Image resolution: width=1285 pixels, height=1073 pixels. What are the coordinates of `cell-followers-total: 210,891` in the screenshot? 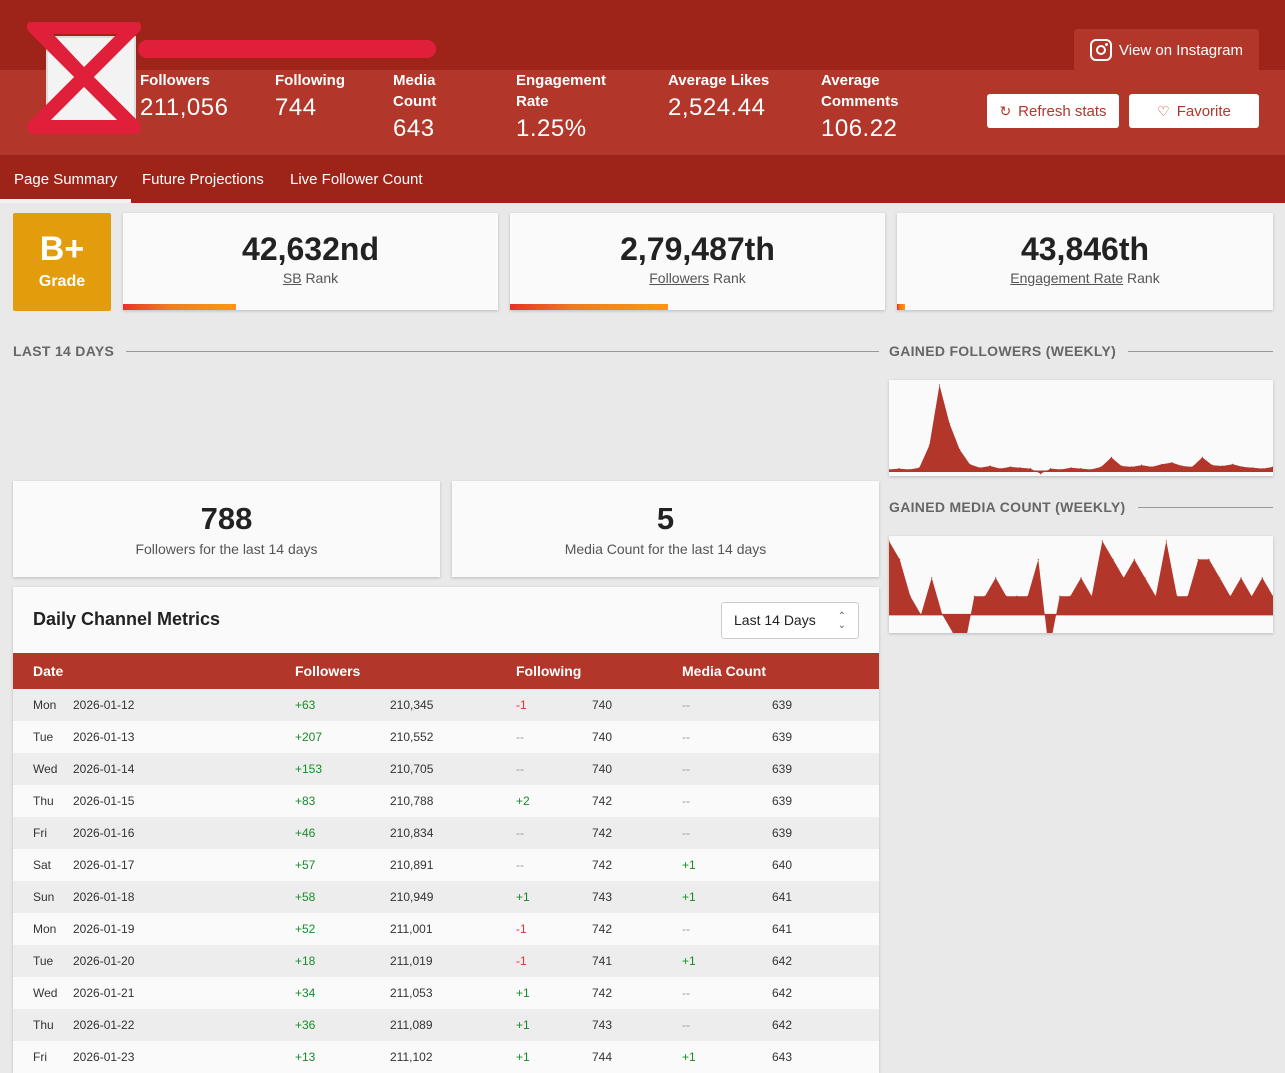 It's located at (412, 865).